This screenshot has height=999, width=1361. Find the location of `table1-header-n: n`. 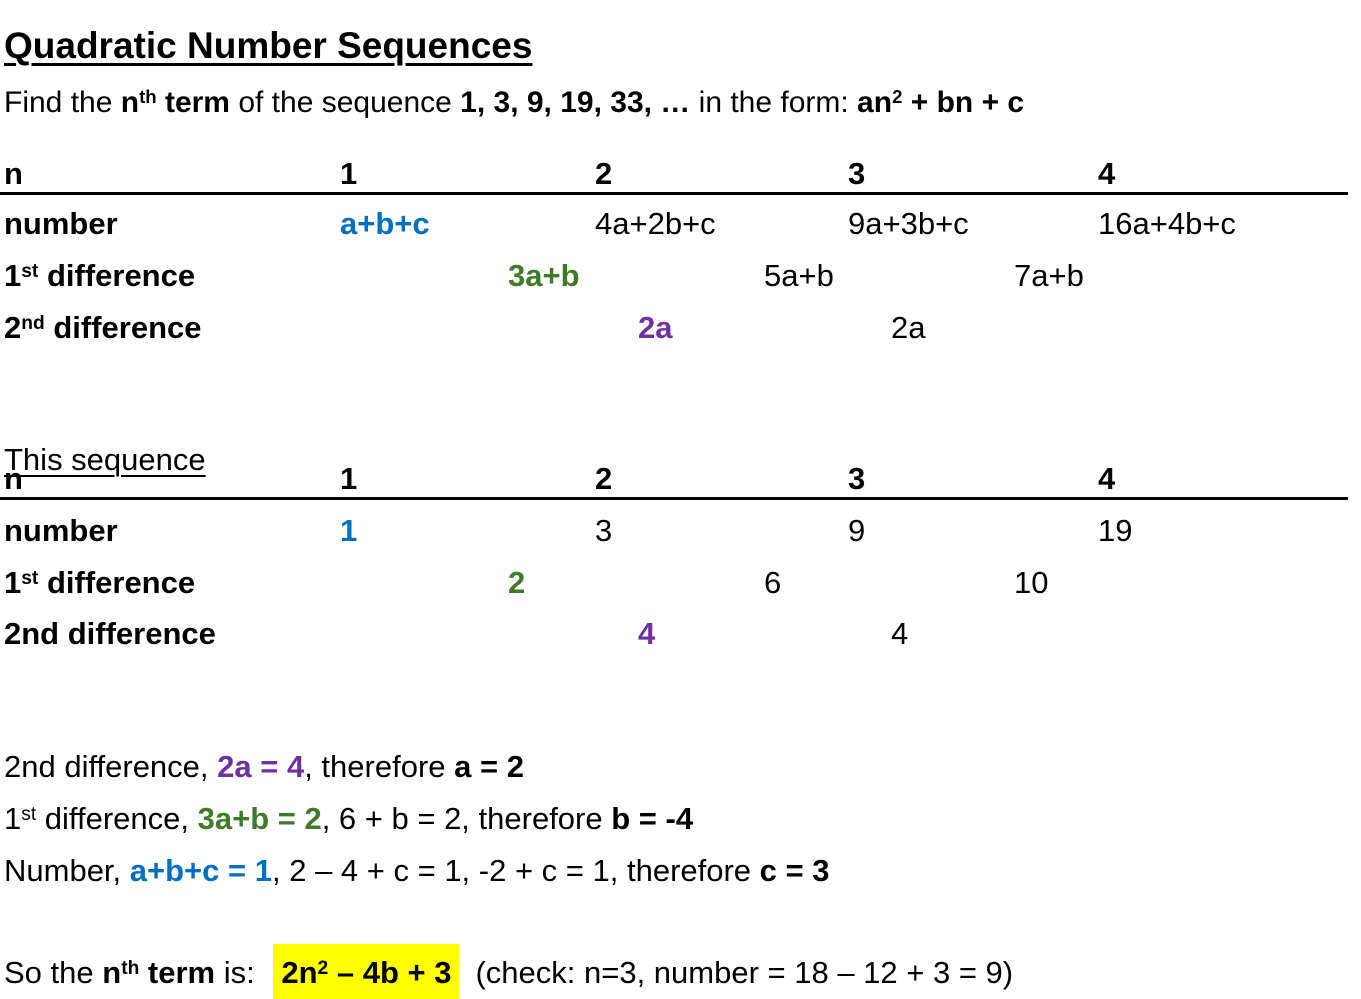

table1-header-n: n is located at coordinates (13, 173).